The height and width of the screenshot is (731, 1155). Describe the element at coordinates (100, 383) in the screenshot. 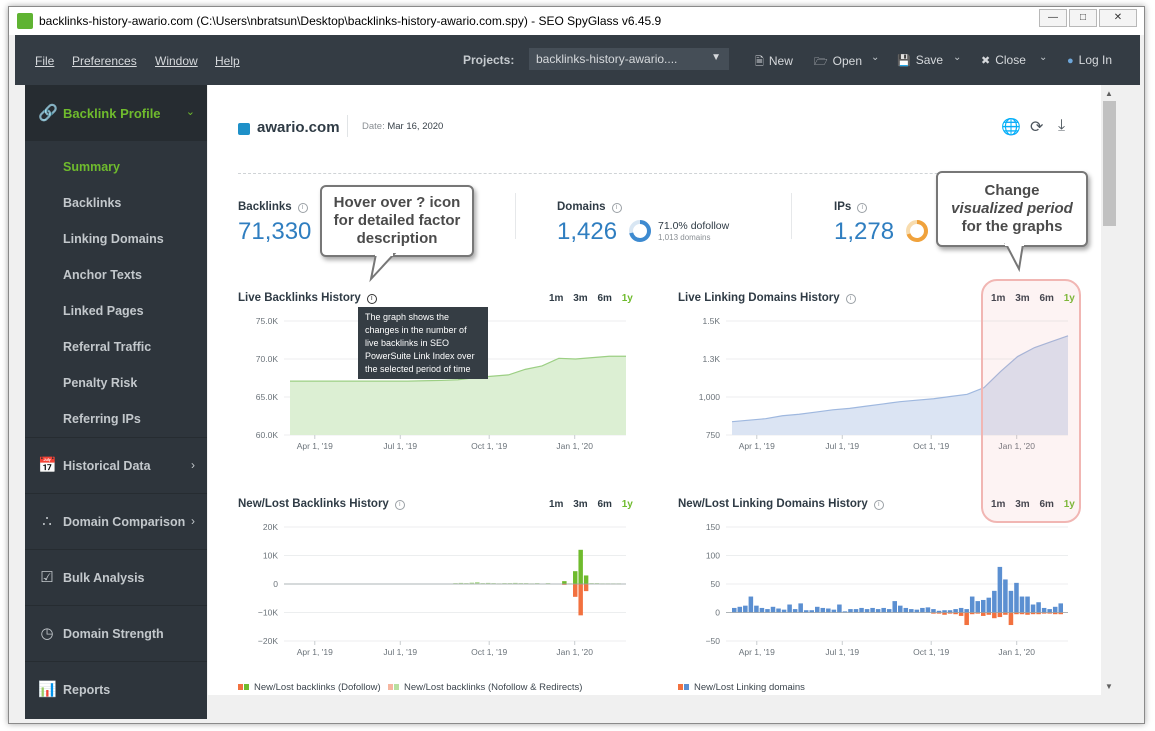

I see `sidebar-item-penalty-risk: Penalty Risk` at that location.